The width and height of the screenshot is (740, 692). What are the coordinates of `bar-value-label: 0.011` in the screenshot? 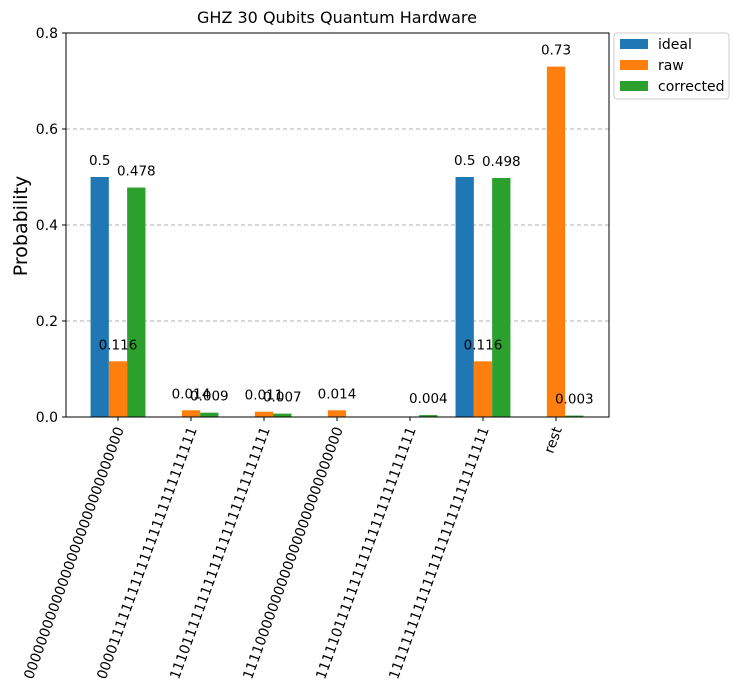 It's located at (264, 396).